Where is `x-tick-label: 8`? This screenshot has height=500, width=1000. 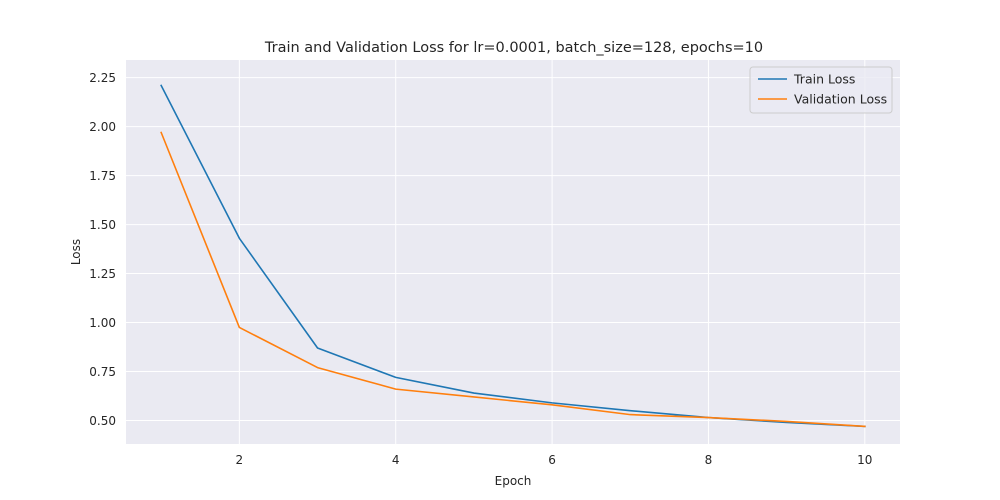 x-tick-label: 8 is located at coordinates (709, 460).